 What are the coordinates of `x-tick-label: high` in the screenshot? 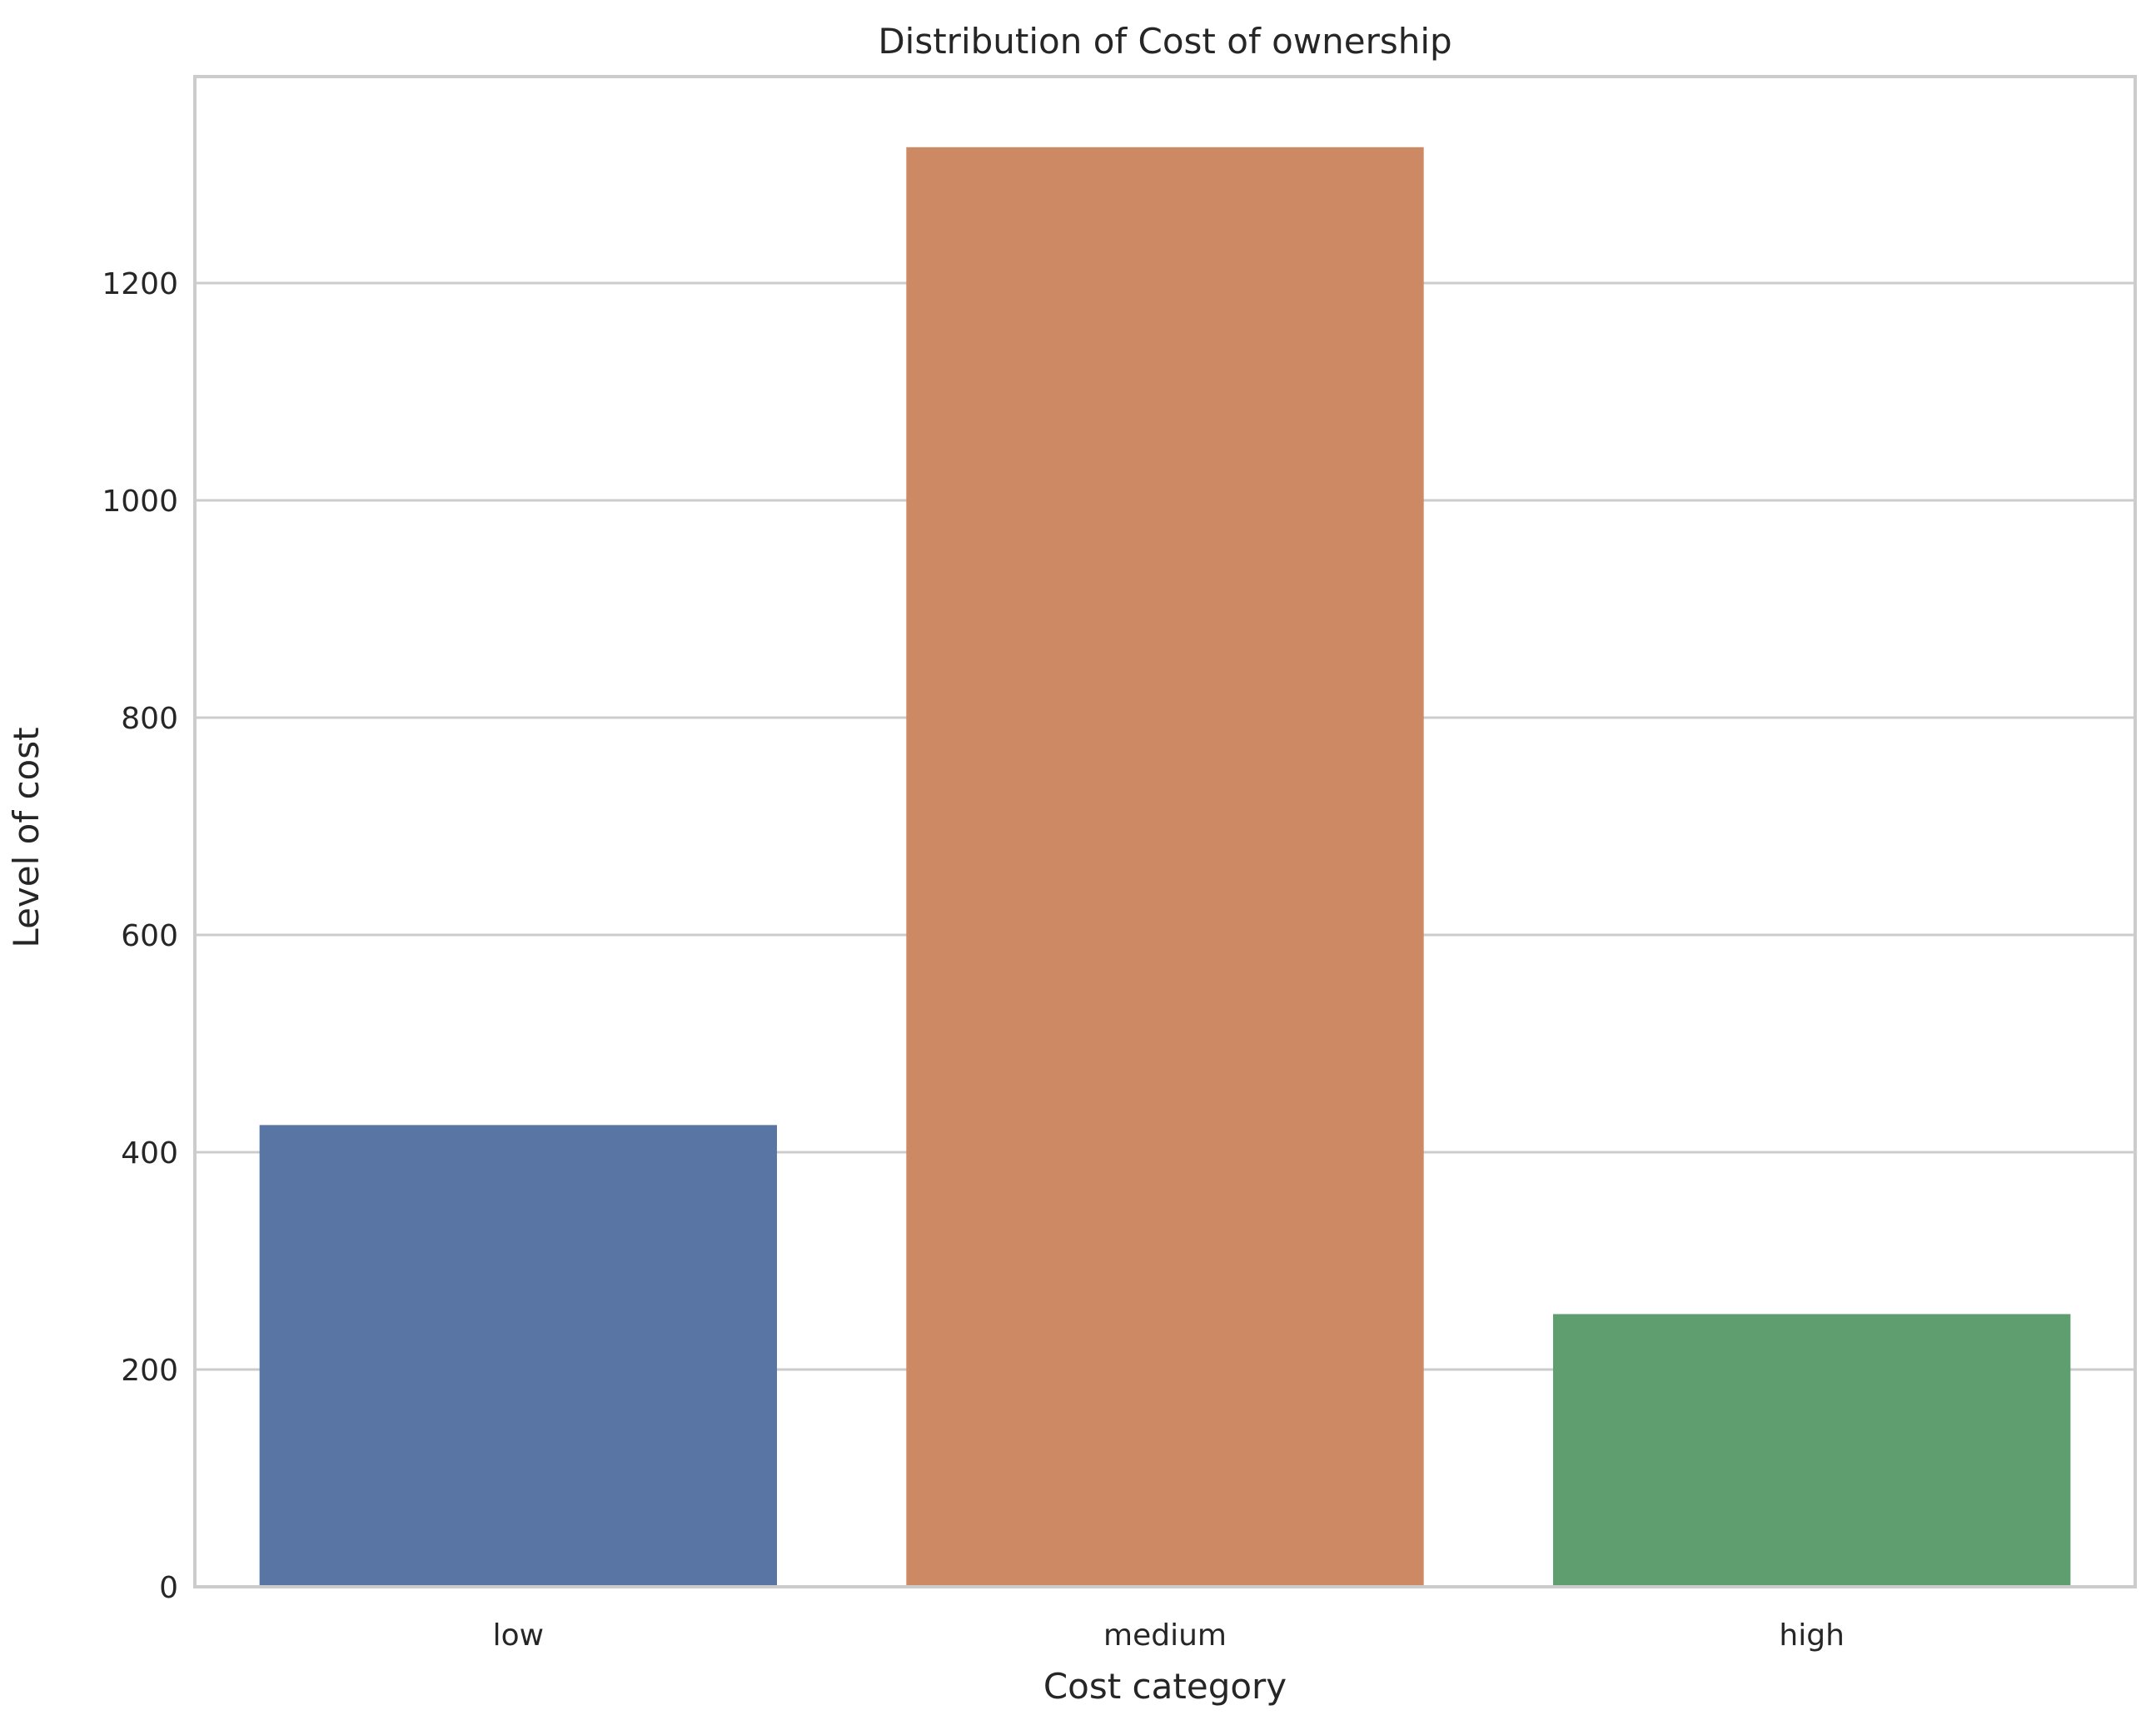 It's located at (1812, 1635).